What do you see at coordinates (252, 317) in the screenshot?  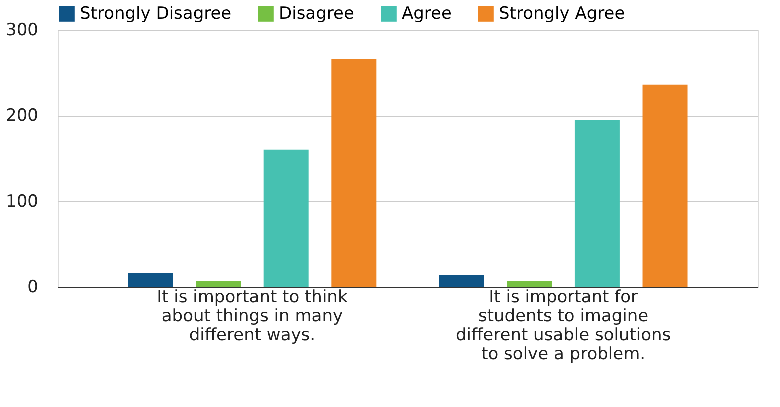 I see `x-tick-label: It is important to think about things in many different ways.` at bounding box center [252, 317].